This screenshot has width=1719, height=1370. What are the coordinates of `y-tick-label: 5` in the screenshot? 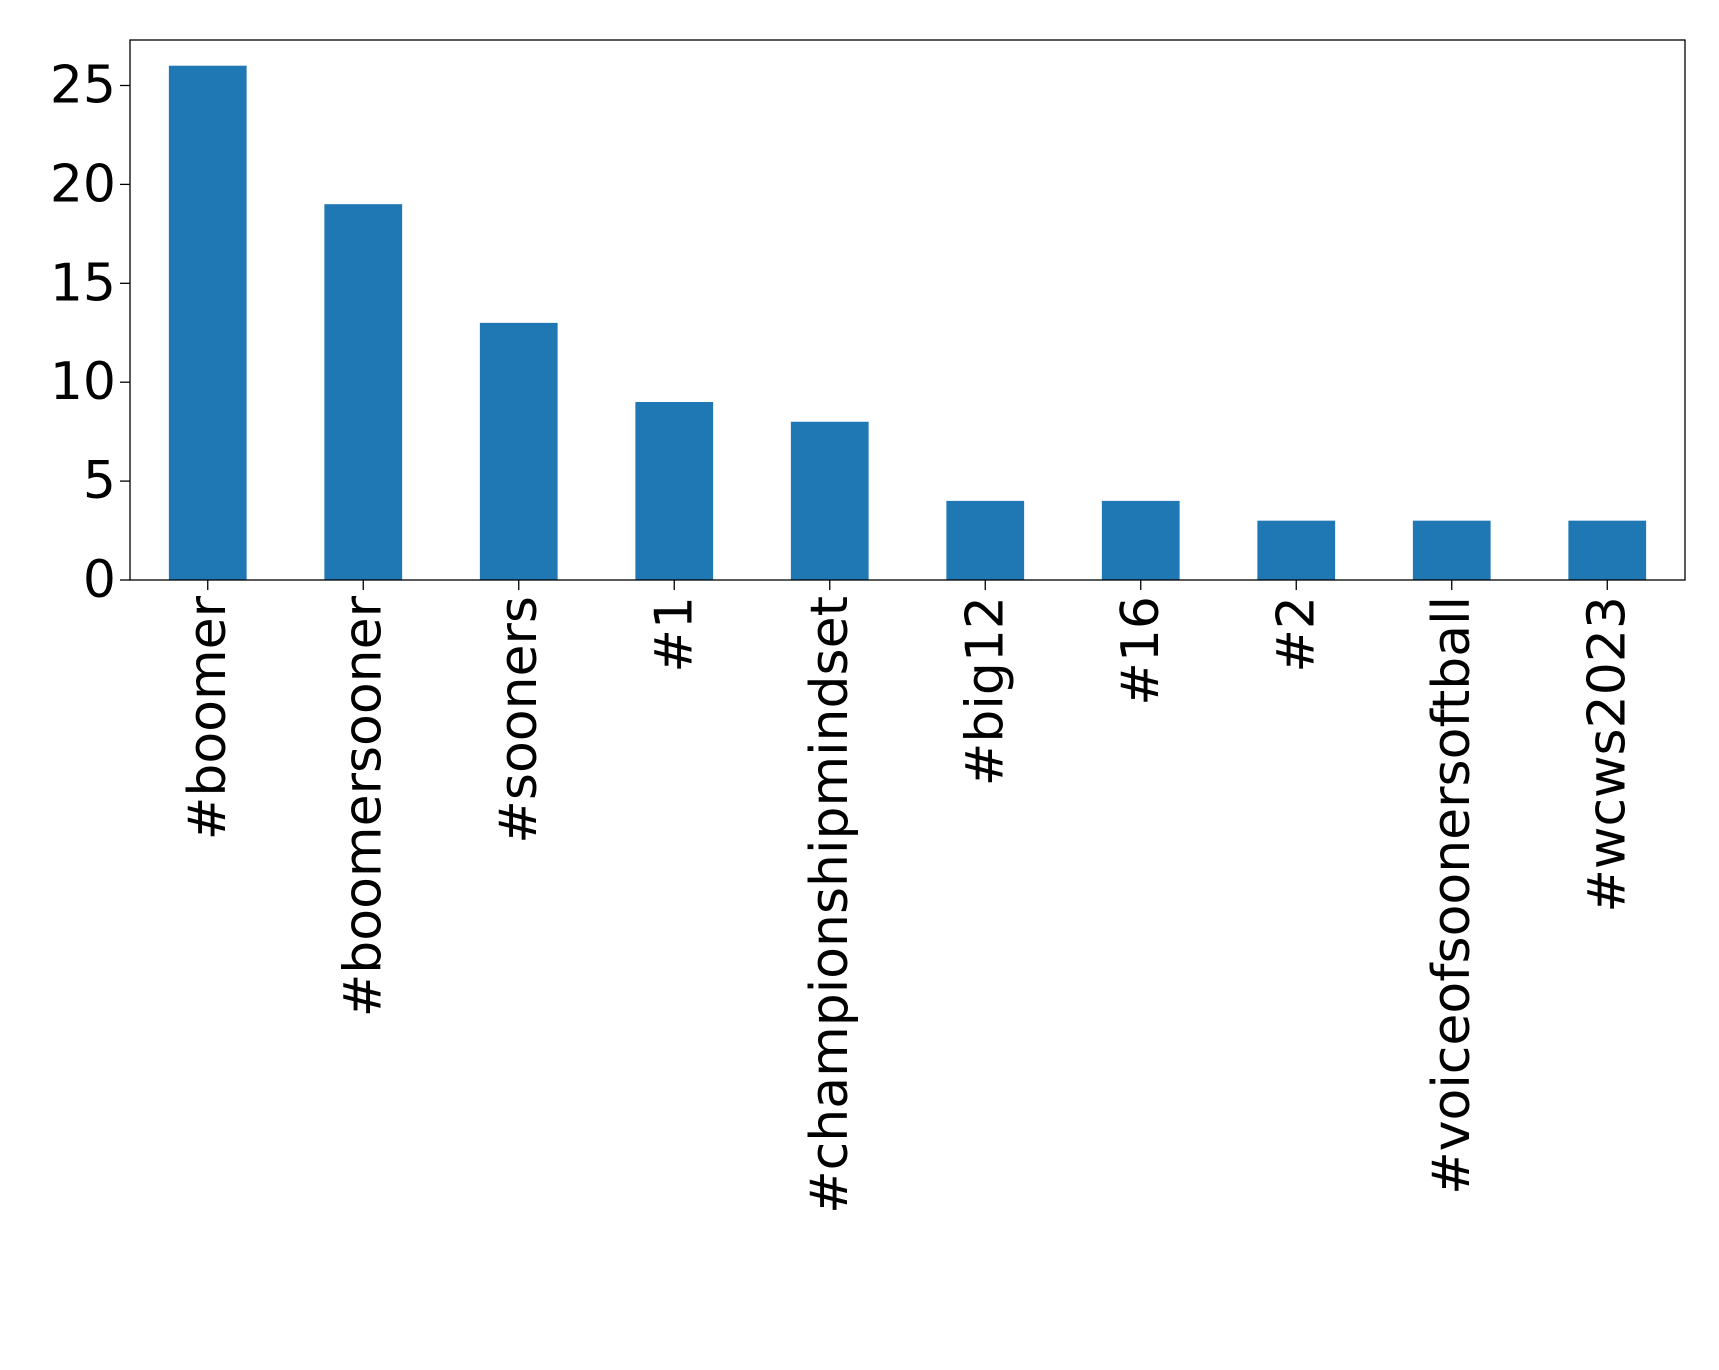 It's located at (99, 481).